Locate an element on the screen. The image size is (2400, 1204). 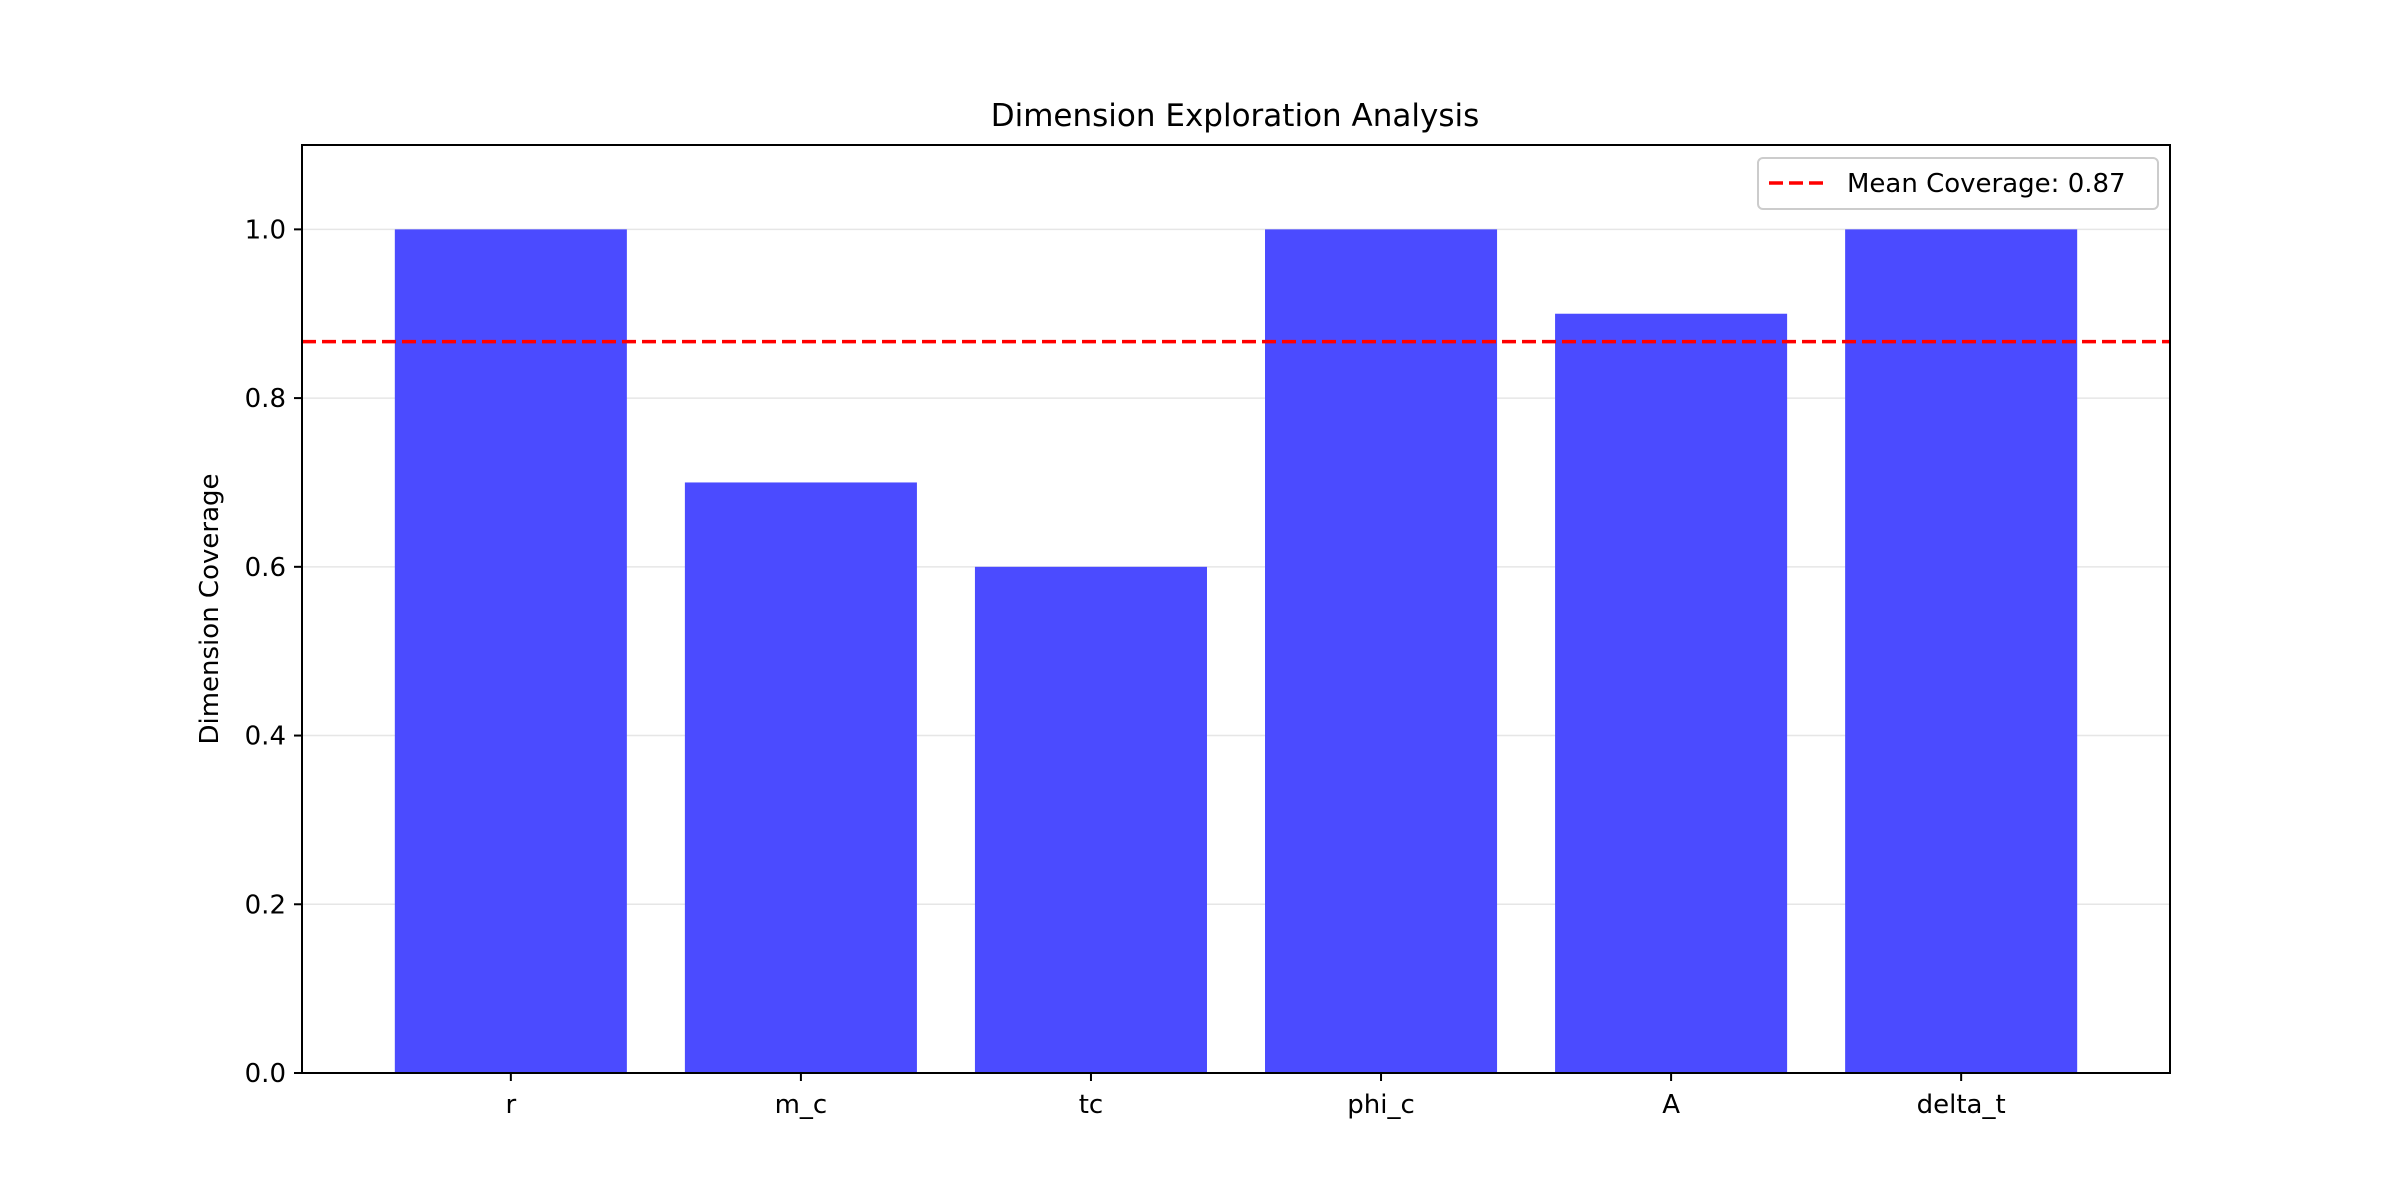
bar-r is located at coordinates (510, 651).